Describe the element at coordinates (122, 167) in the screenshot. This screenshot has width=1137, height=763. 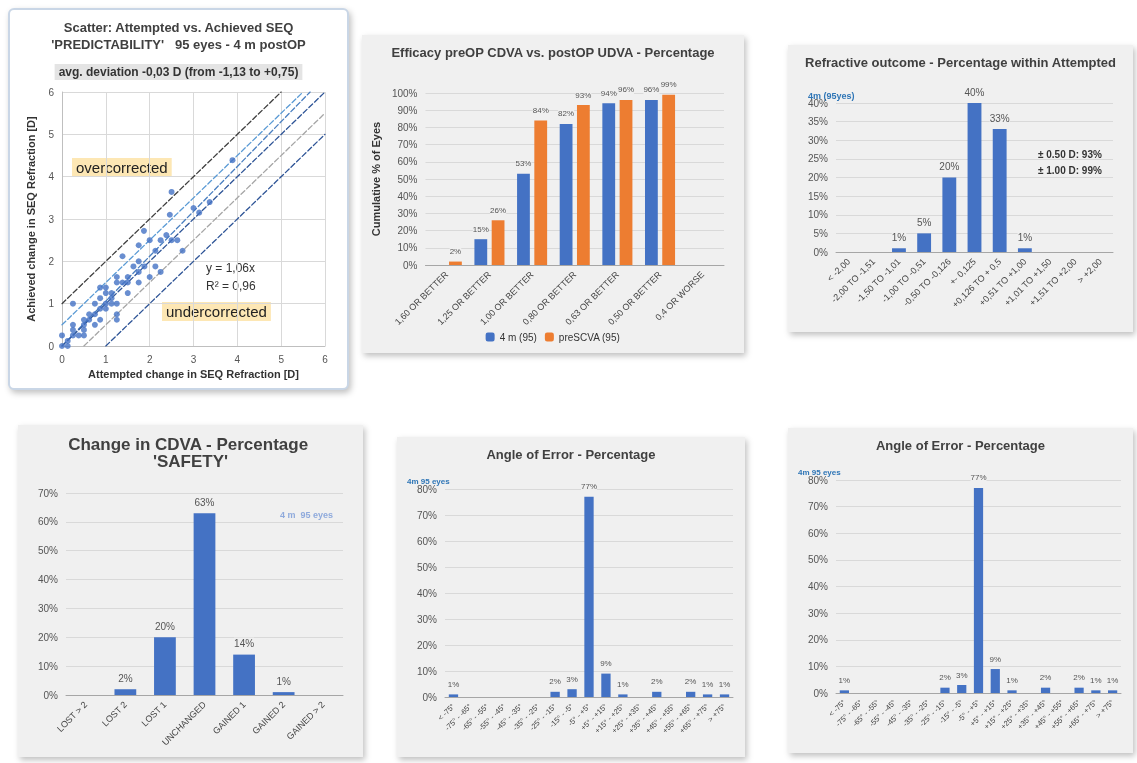
I see `annotation: overcorrected` at that location.